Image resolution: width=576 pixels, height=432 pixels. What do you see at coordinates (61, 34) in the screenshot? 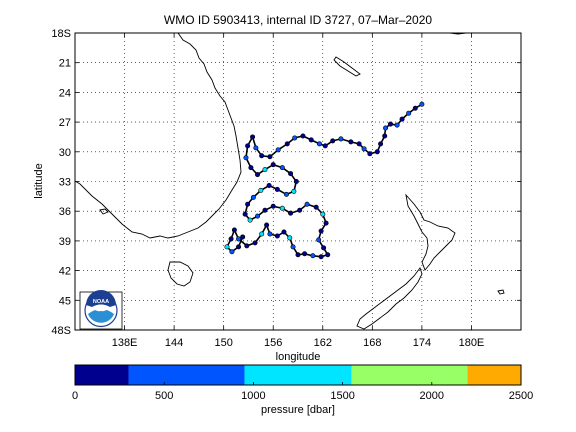
I see `lat-tick-label: 18S` at bounding box center [61, 34].